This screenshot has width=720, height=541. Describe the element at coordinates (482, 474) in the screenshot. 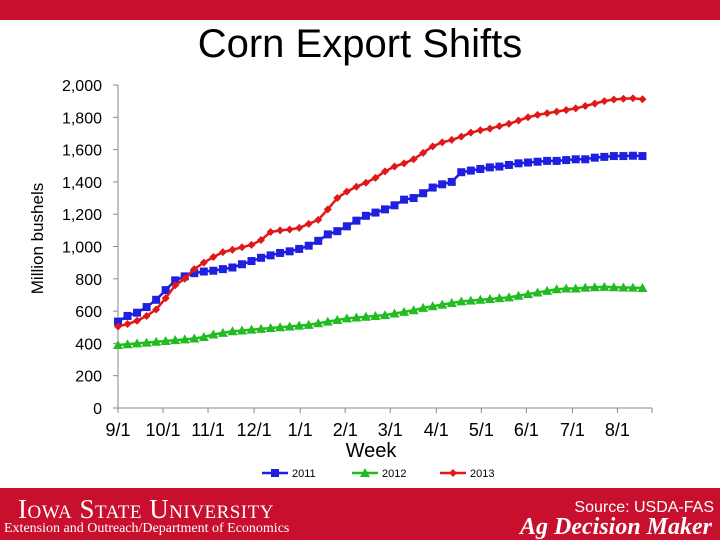

I see `legend-label: 2013` at that location.